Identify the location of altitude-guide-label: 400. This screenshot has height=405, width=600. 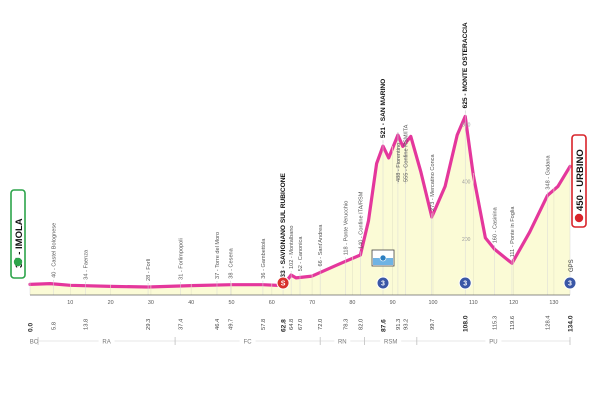
(466, 183).